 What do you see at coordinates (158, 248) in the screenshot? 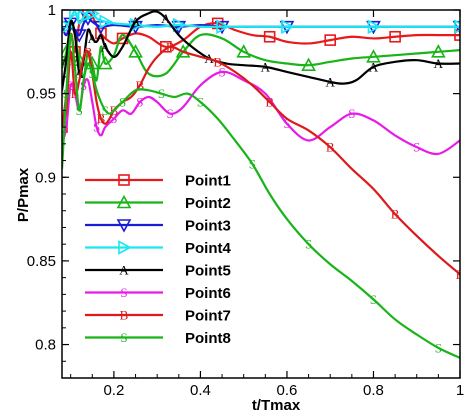
I see `legend-item-point4: Point4` at bounding box center [158, 248].